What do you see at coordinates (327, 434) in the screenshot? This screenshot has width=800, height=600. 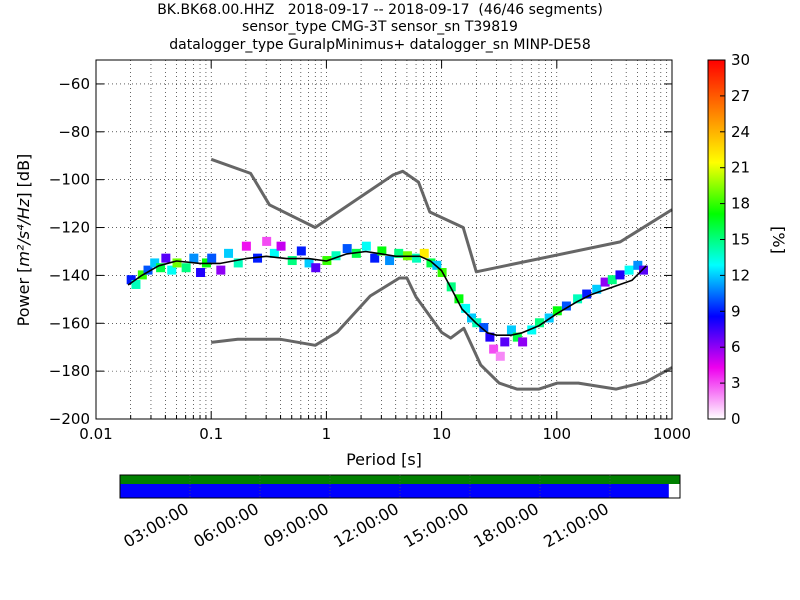 I see `x-tick-label: 1` at bounding box center [327, 434].